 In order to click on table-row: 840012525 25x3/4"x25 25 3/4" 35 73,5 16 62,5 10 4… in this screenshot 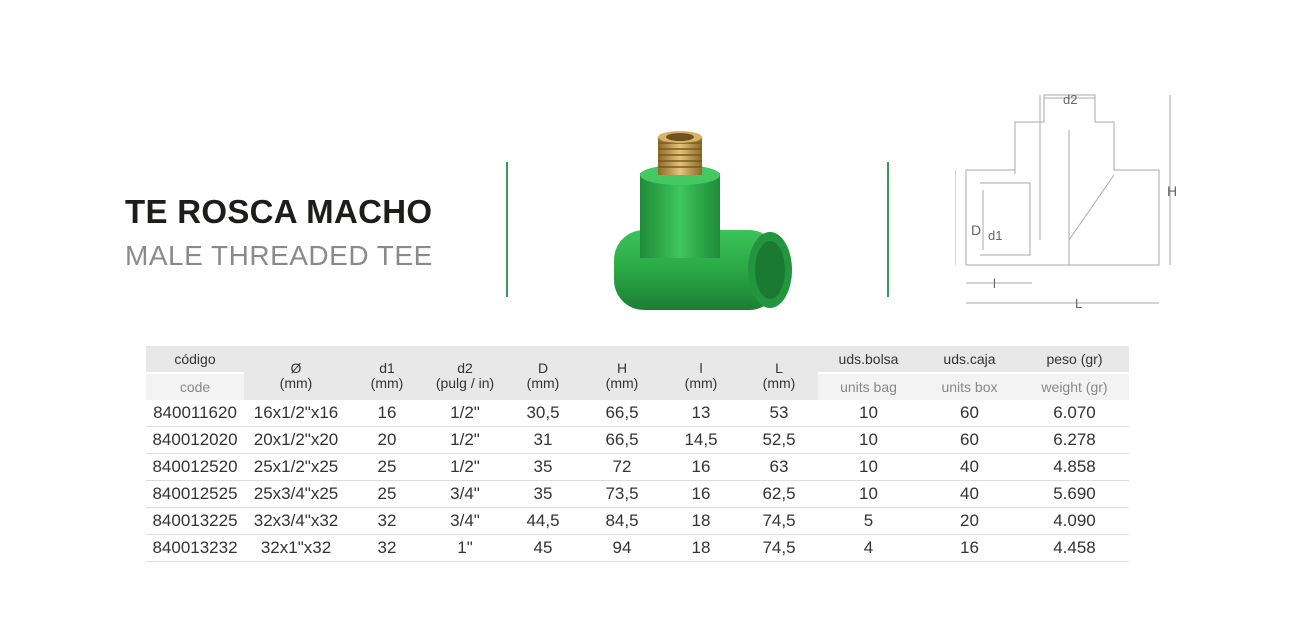, I will do `click(637, 494)`.